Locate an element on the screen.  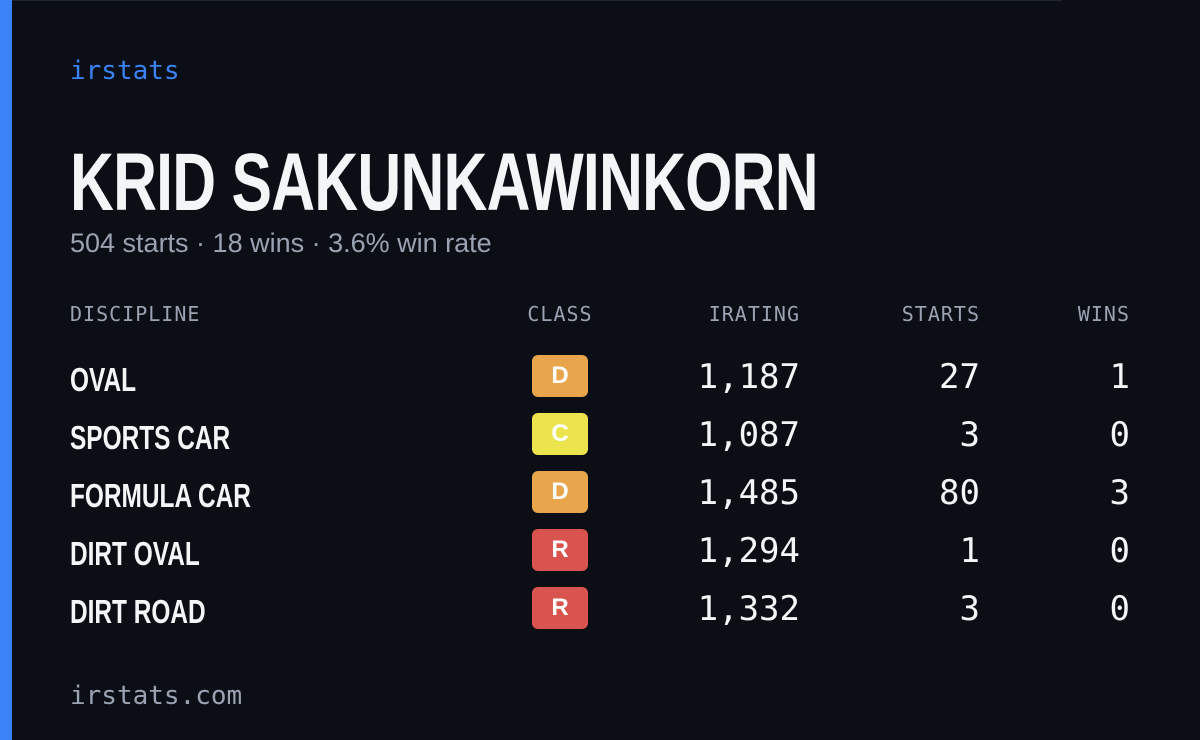
irating: 1,187 is located at coordinates (748, 377).